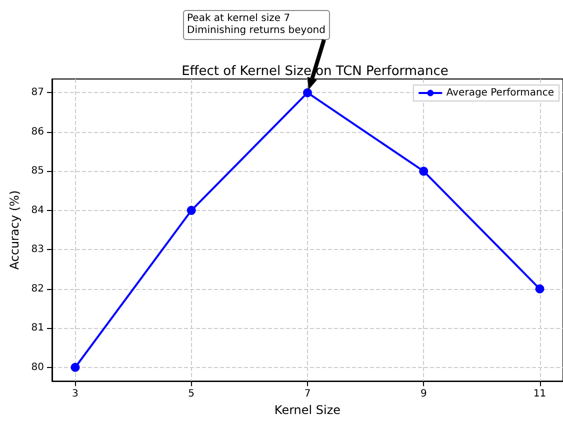 Image resolution: width=563 pixels, height=421 pixels. Describe the element at coordinates (539, 394) in the screenshot. I see `x-tick-label: 11` at that location.